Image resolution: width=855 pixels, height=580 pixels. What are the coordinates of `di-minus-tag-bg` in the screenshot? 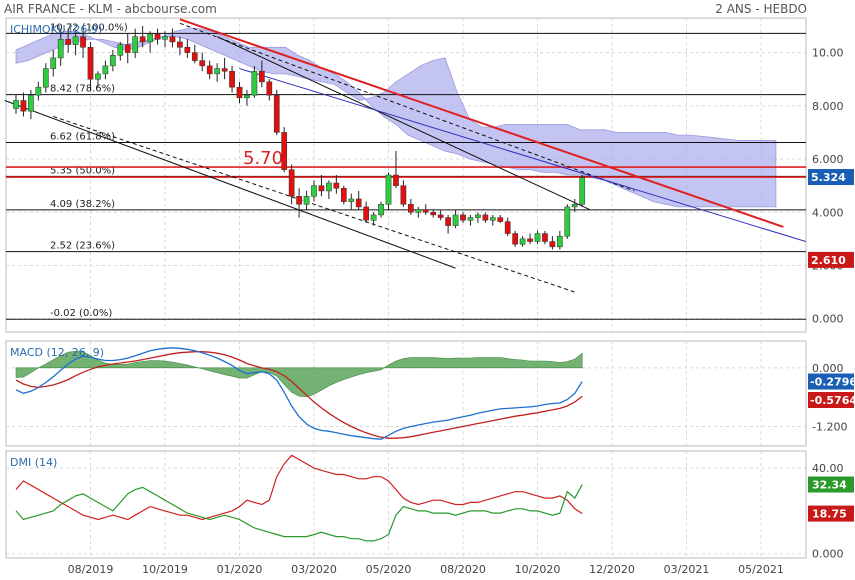 It's located at (831, 513).